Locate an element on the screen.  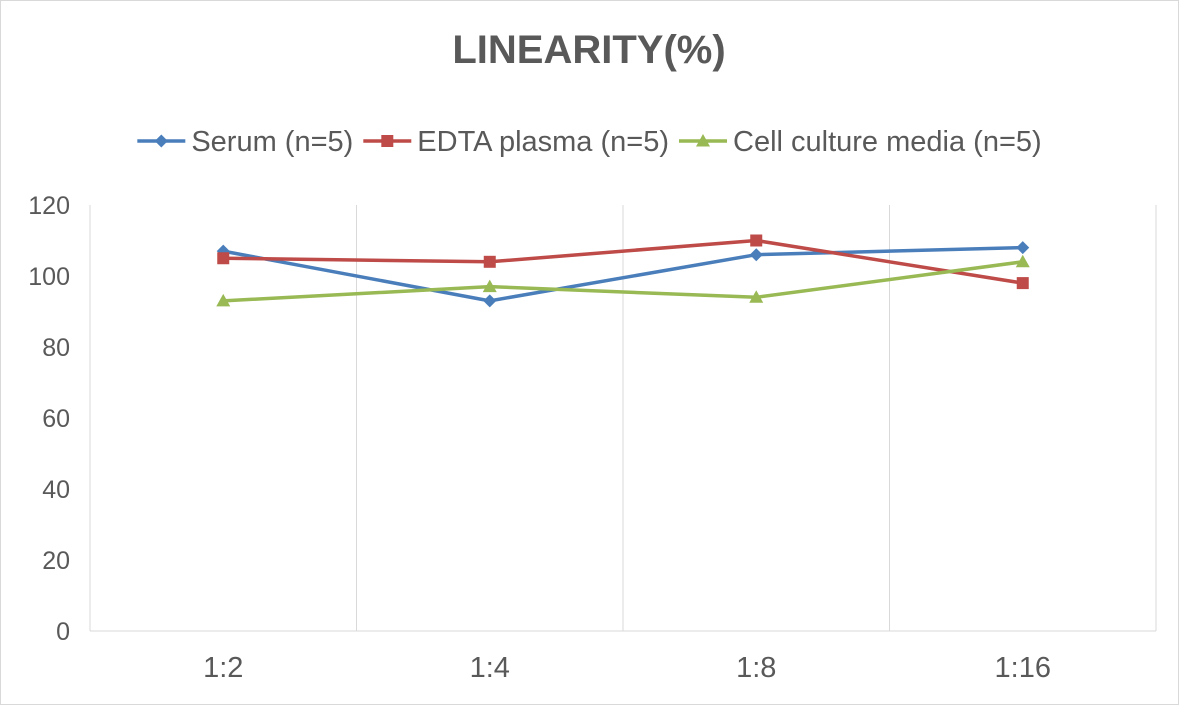
legend-item: Cell culture media (n=5) is located at coordinates (860, 142).